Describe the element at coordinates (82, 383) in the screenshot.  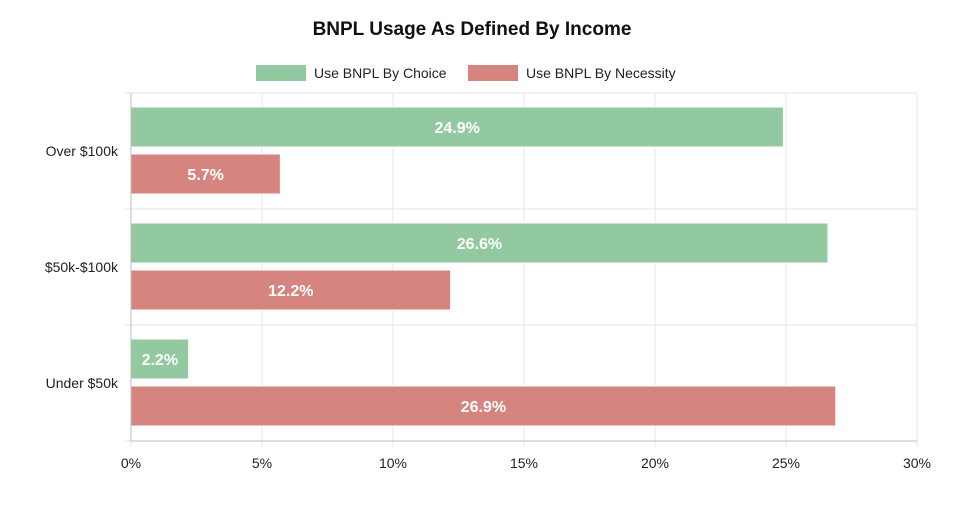
I see `y-tick-label: Under $50k` at that location.